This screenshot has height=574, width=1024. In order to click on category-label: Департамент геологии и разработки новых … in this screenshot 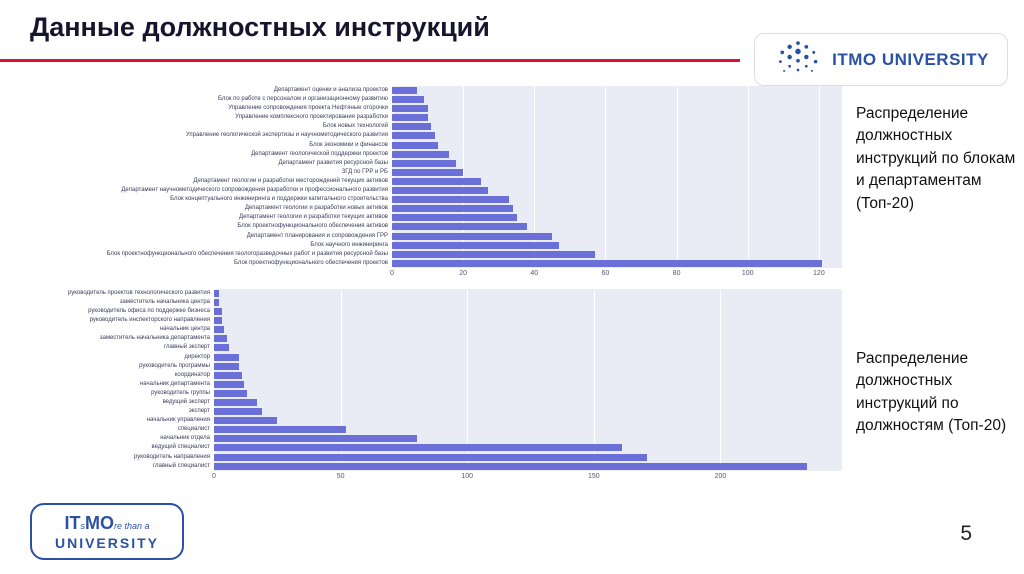, I will do `click(316, 208)`.